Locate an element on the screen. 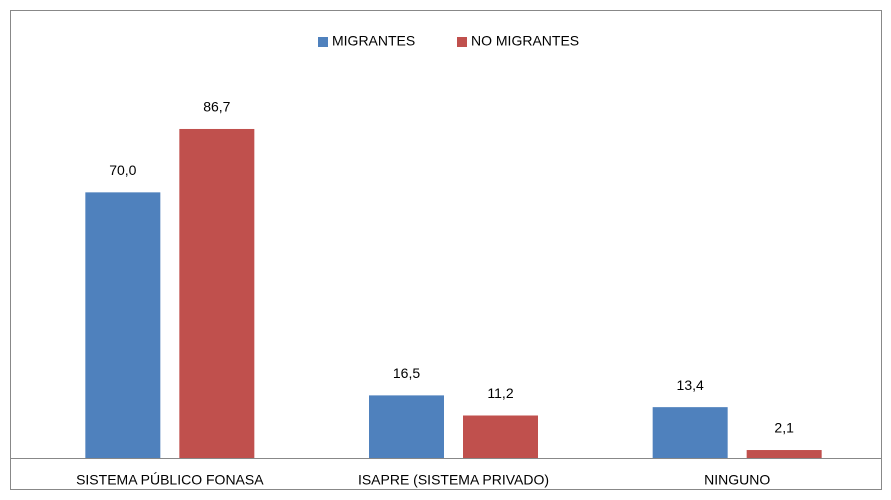  x-tick-label: SISTEMA PÚBLICO FONASA is located at coordinates (170, 480).